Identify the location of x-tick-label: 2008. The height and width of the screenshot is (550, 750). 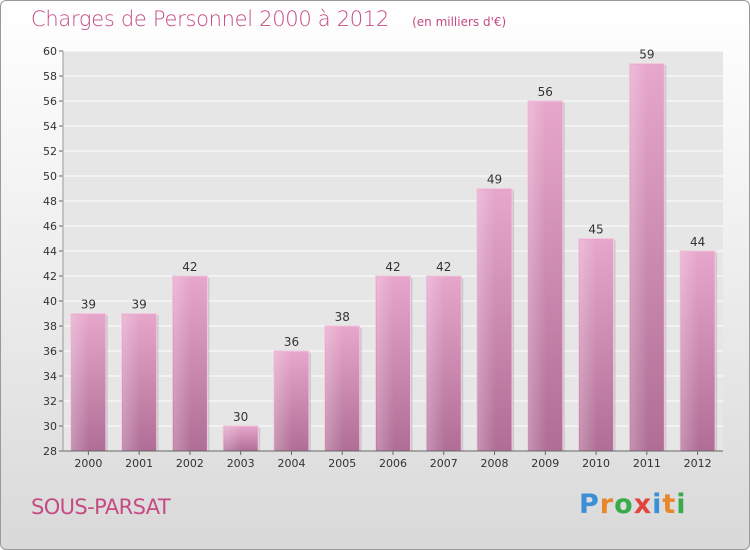
(495, 463).